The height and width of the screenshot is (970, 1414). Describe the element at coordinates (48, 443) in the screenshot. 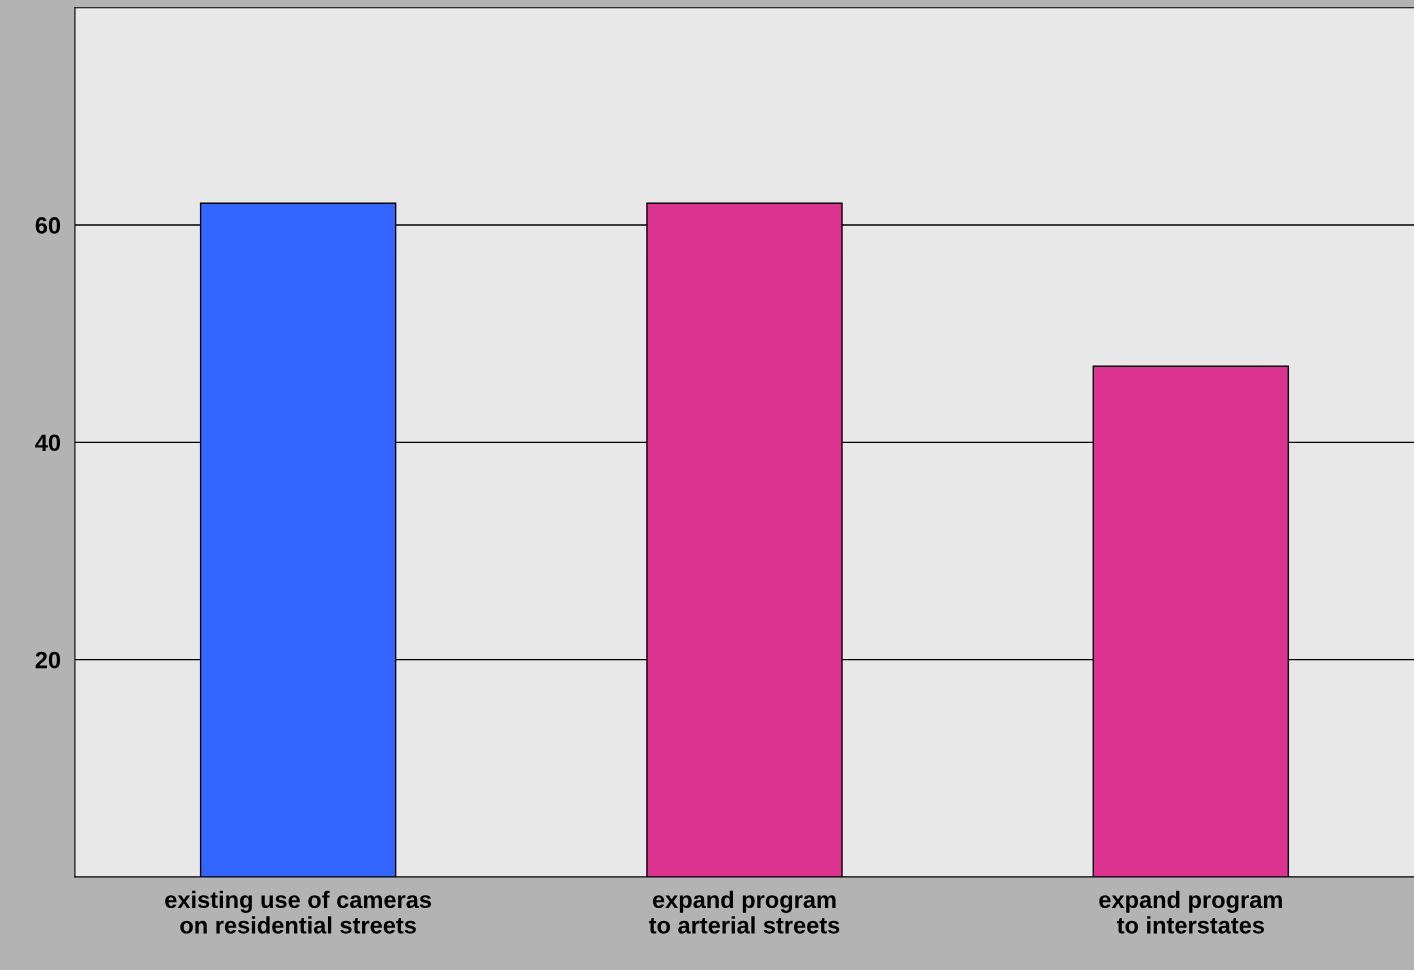

I see `y-tick-label: 40` at that location.